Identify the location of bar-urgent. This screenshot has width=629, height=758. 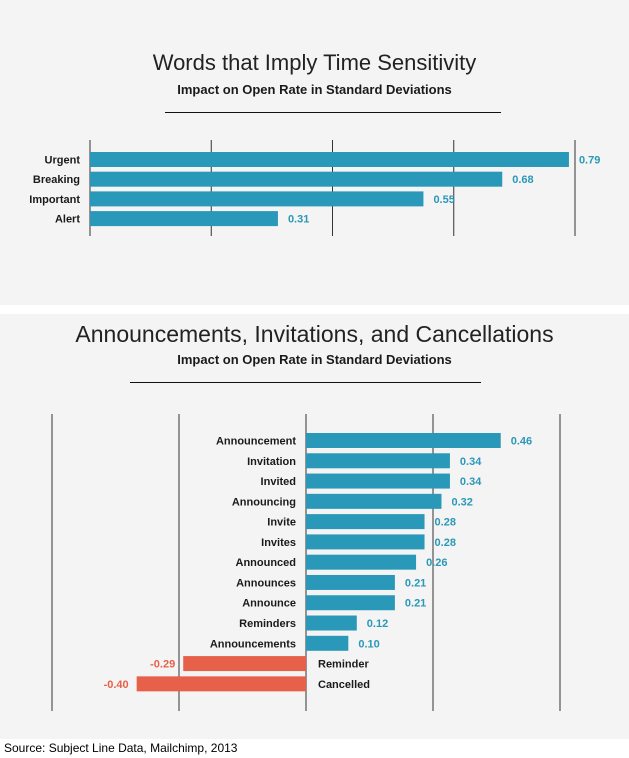
(329, 159).